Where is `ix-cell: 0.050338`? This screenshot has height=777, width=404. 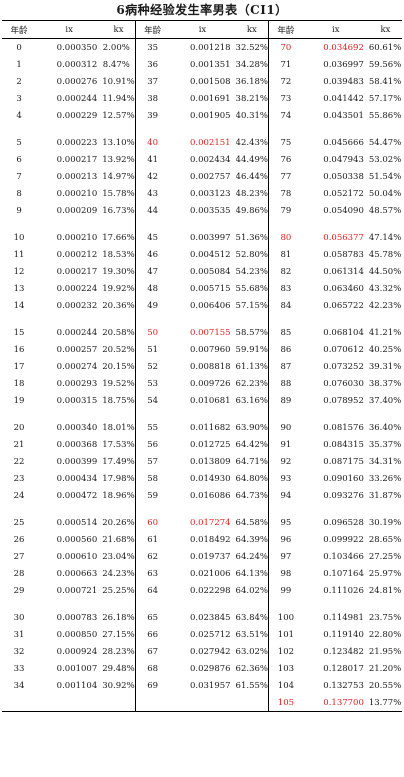
ix-cell: 0.050338 is located at coordinates (343, 176).